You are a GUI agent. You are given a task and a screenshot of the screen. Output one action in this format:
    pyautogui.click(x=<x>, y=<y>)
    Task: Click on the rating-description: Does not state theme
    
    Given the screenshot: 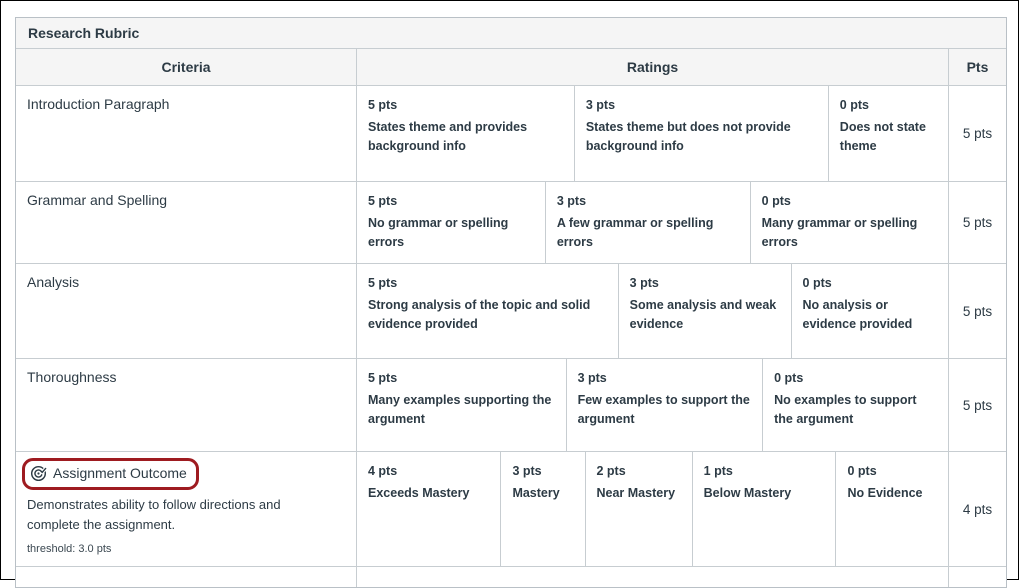 What is the action you would take?
    pyautogui.click(x=882, y=136)
    